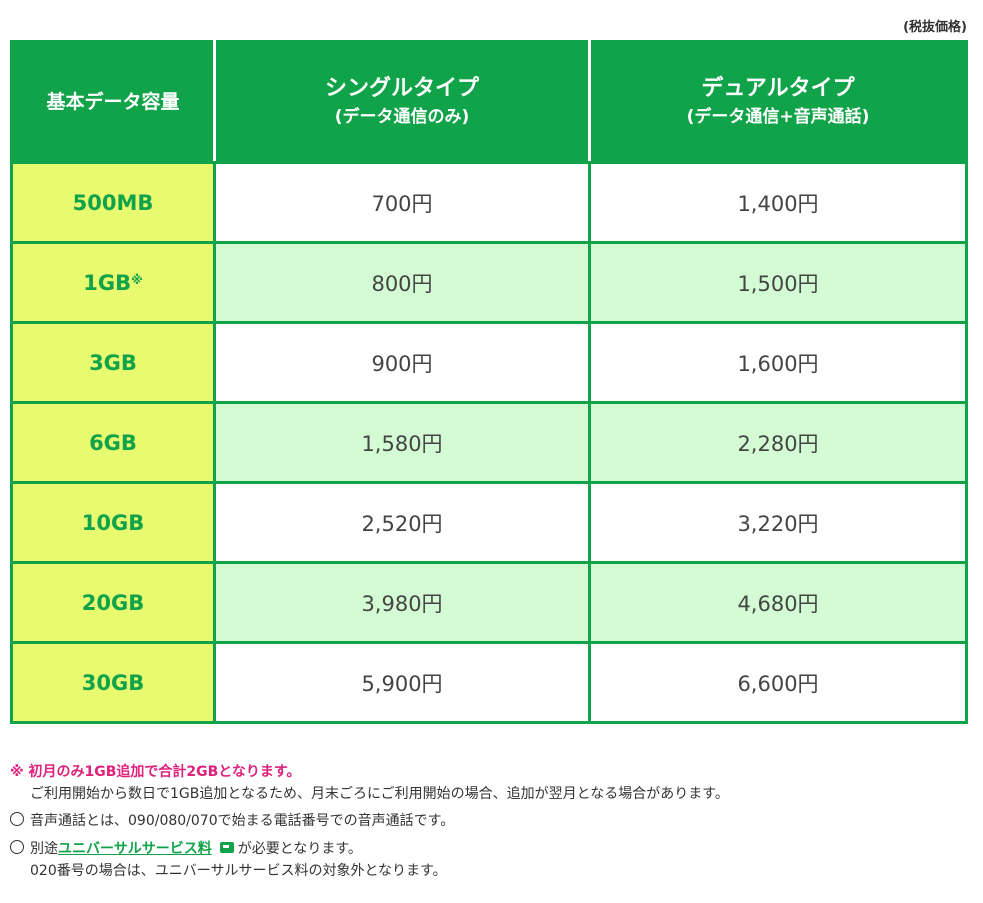 The height and width of the screenshot is (903, 983). I want to click on capacity-cell: 30GB, so click(113, 682).